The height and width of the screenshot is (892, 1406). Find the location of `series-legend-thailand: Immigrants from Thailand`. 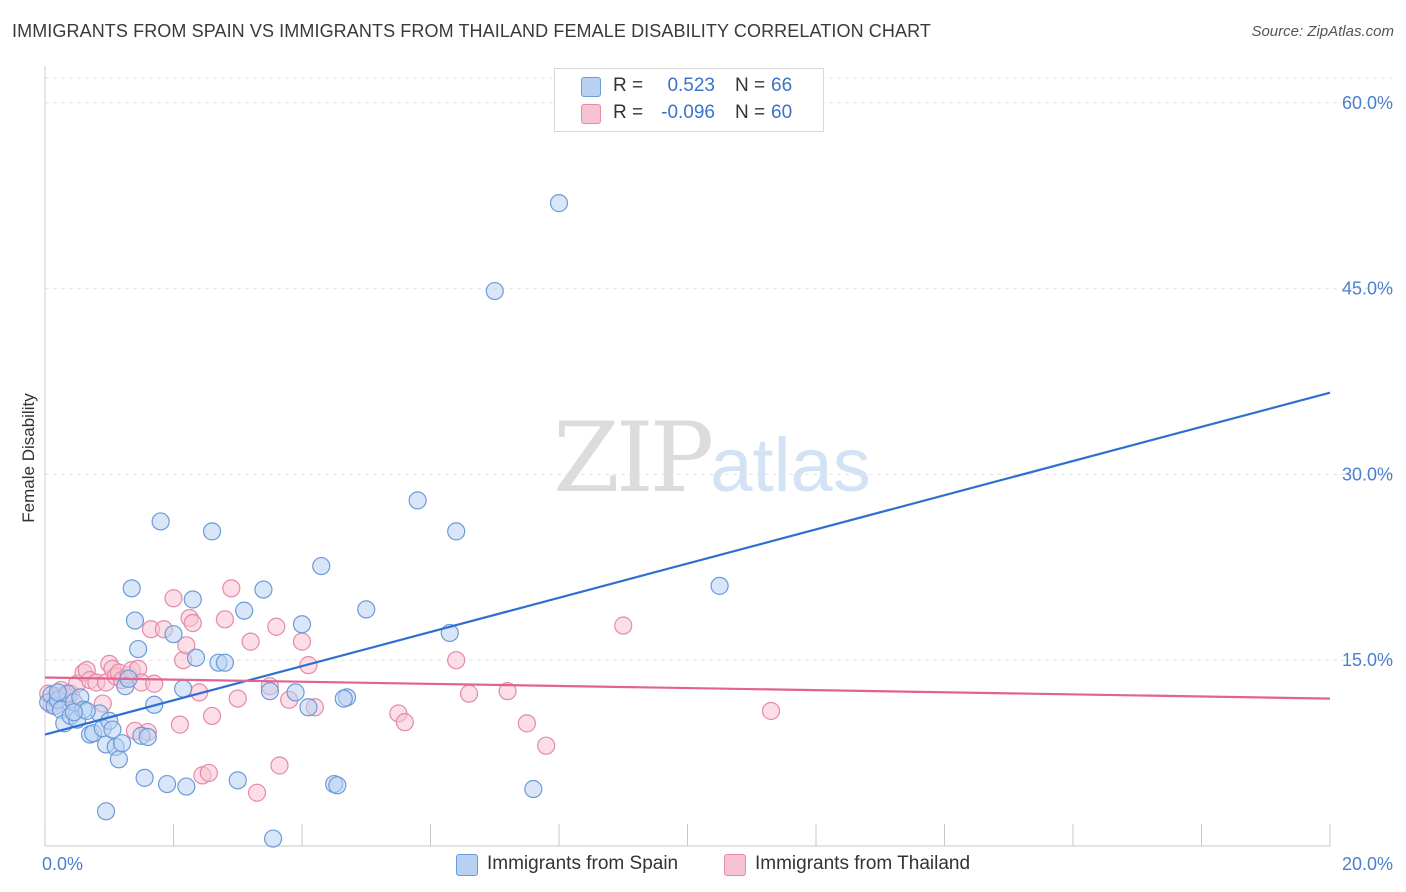

series-legend-thailand: Immigrants from Thailand is located at coordinates (859, 865).